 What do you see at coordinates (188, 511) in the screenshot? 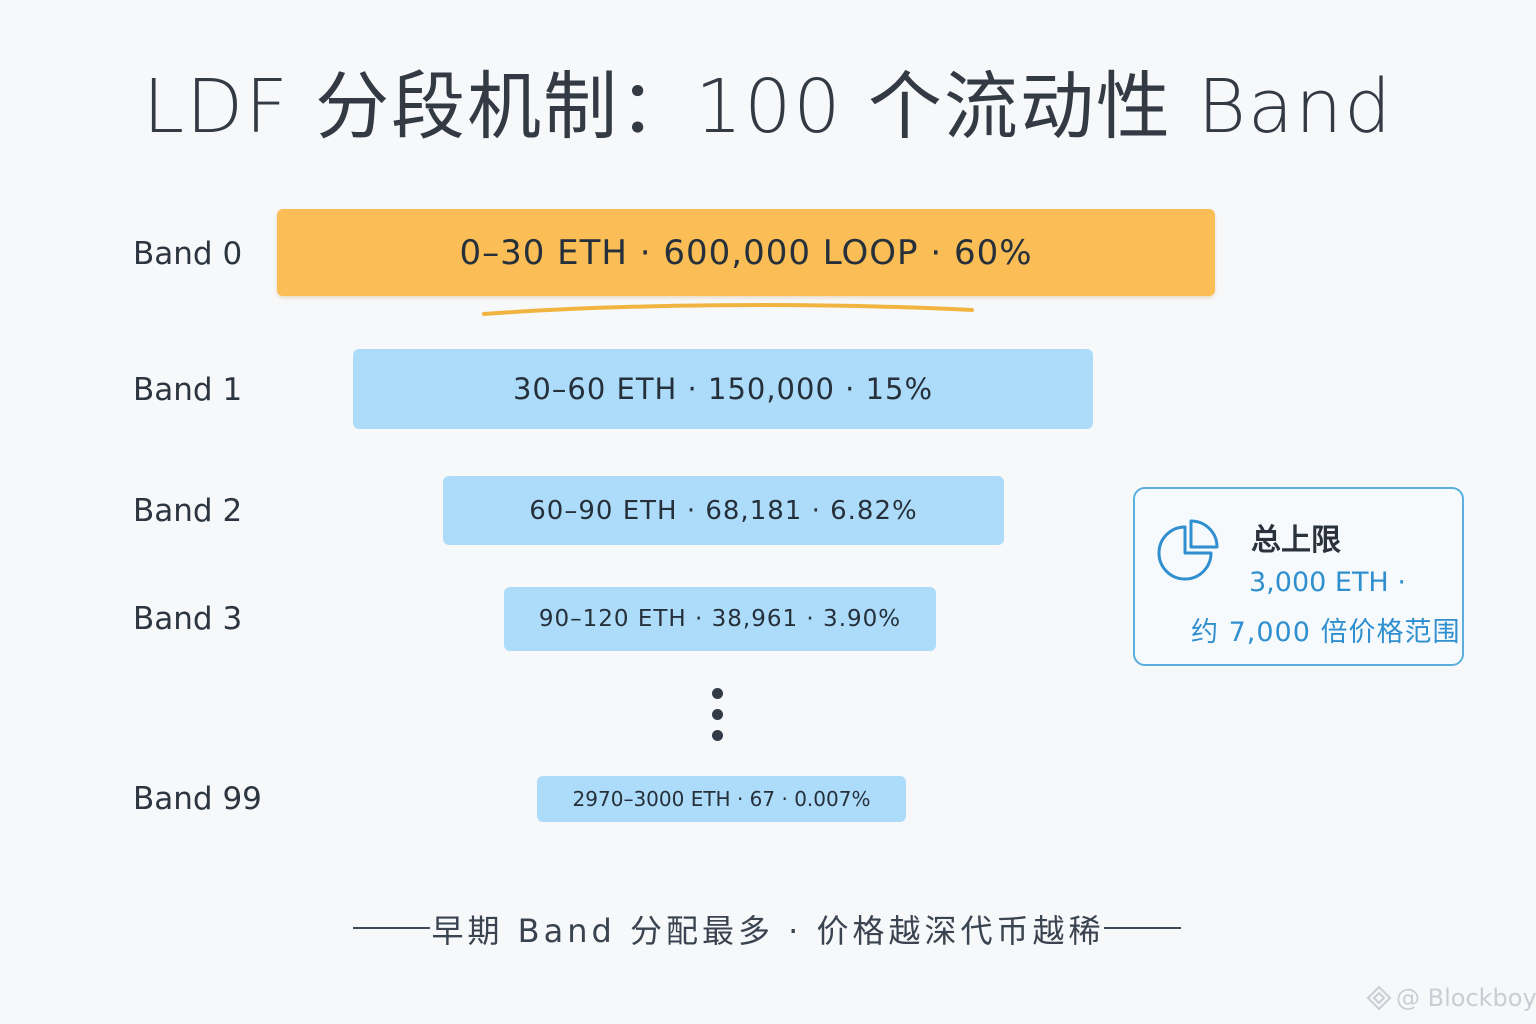
I see `band-label-2: Band 2` at bounding box center [188, 511].